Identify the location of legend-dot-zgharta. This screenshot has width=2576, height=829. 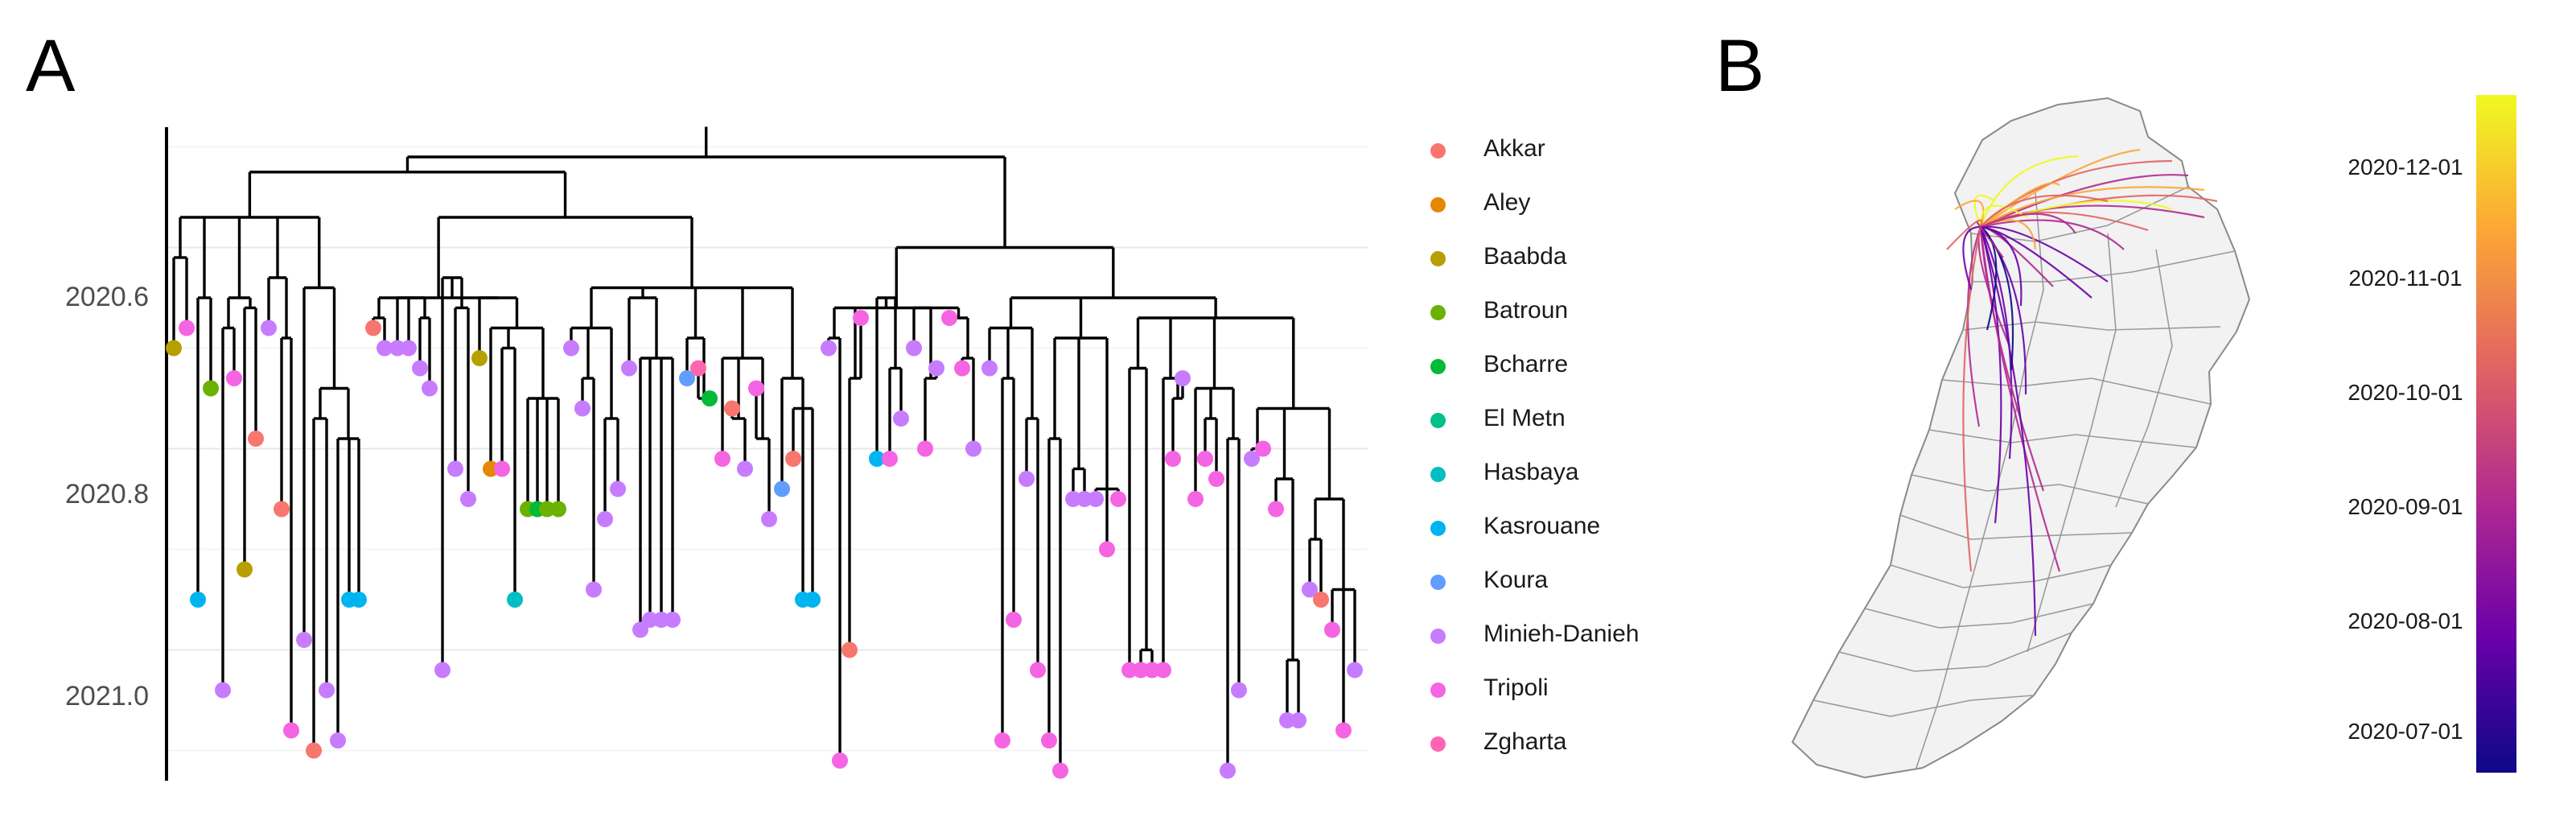
(1438, 744).